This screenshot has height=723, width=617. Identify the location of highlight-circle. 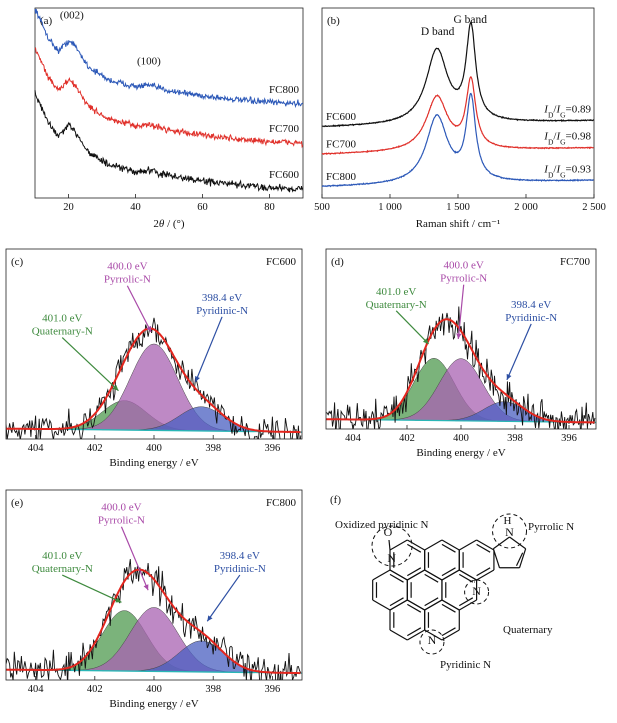
(392, 546).